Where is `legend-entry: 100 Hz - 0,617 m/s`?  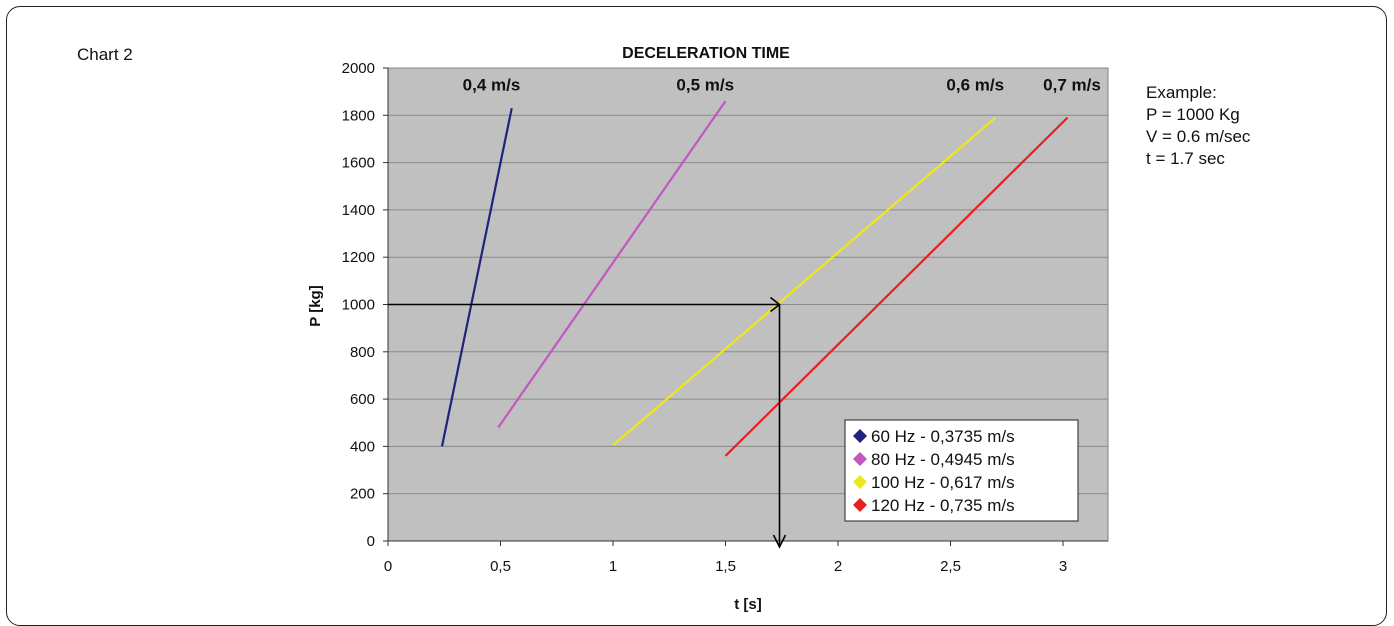 legend-entry: 100 Hz - 0,617 m/s is located at coordinates (943, 482).